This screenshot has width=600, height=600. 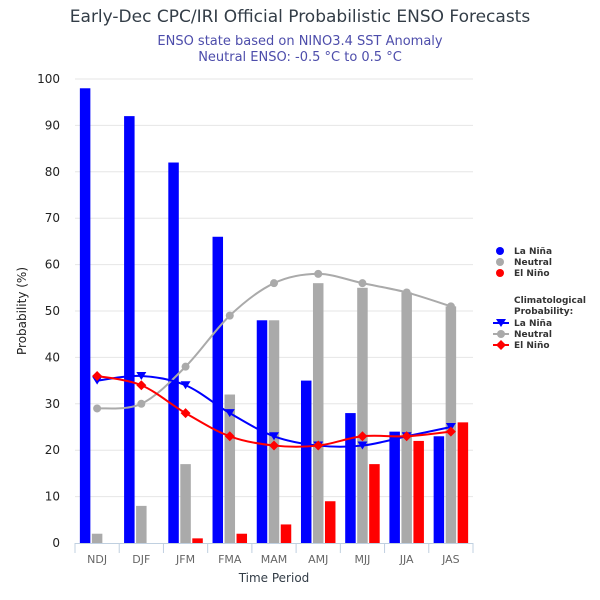 I want to click on bar-lania-djf, so click(x=129, y=330).